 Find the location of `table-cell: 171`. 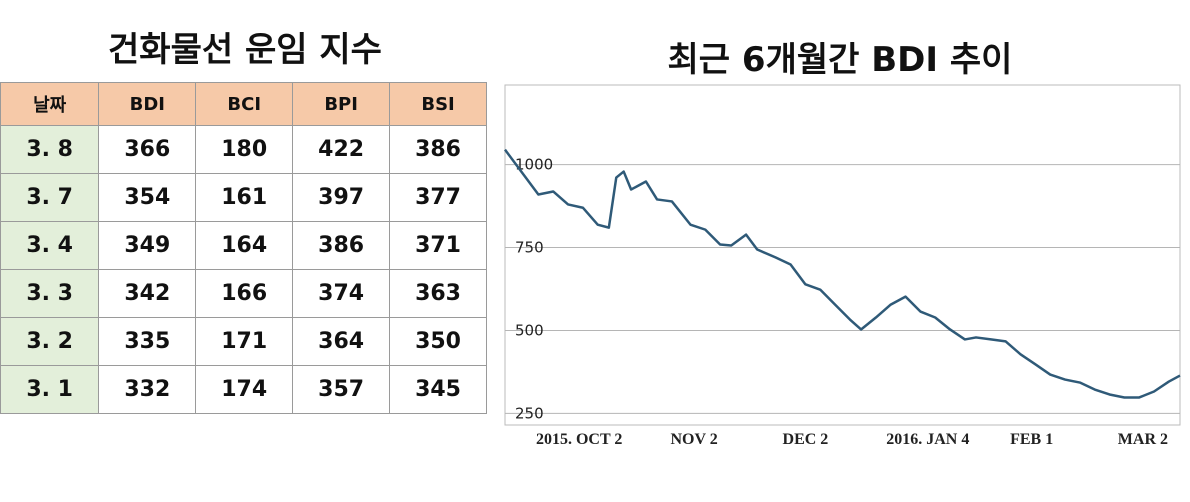

table-cell: 171 is located at coordinates (244, 341).